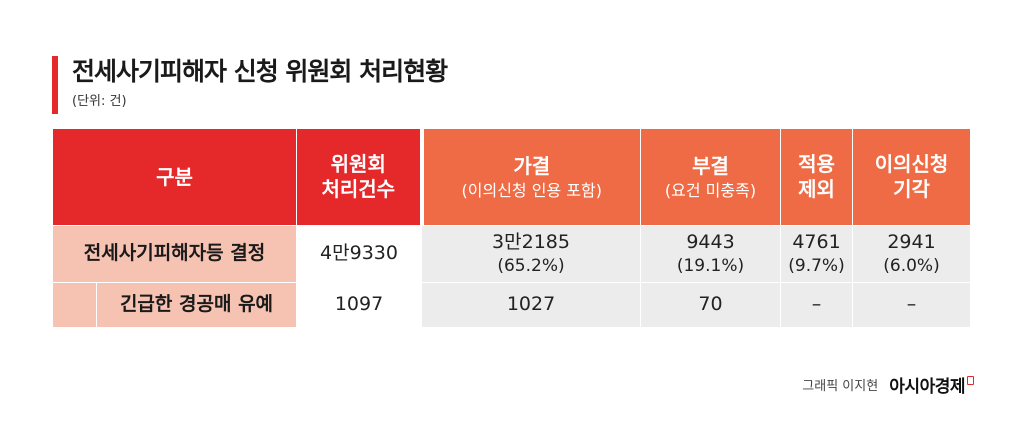 The width and height of the screenshot is (1024, 444). I want to click on header-appeal-line1: 이의신청, so click(911, 164).